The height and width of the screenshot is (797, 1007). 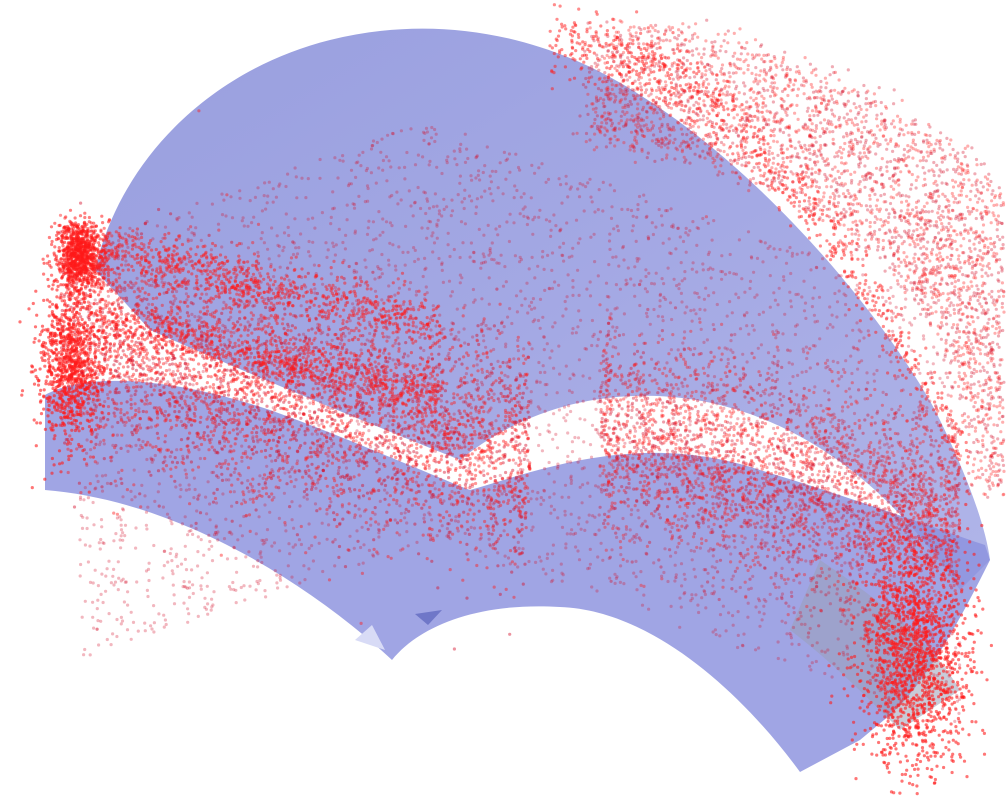 What do you see at coordinates (370, 637) in the screenshot?
I see `surface-fold-highlight` at bounding box center [370, 637].